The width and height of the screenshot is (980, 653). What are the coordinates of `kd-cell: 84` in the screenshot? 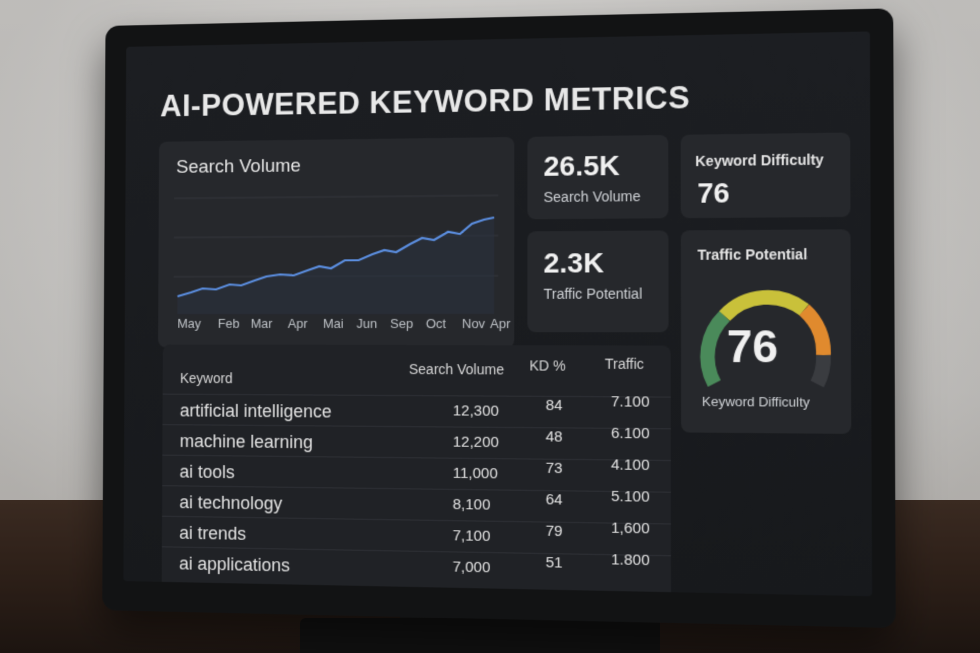 It's located at (554, 405).